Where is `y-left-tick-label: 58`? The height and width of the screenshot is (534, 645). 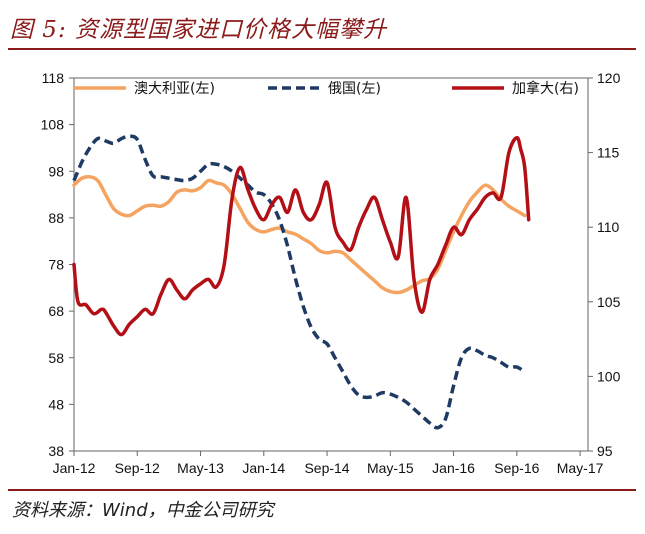
y-left-tick-label: 58 is located at coordinates (56, 358).